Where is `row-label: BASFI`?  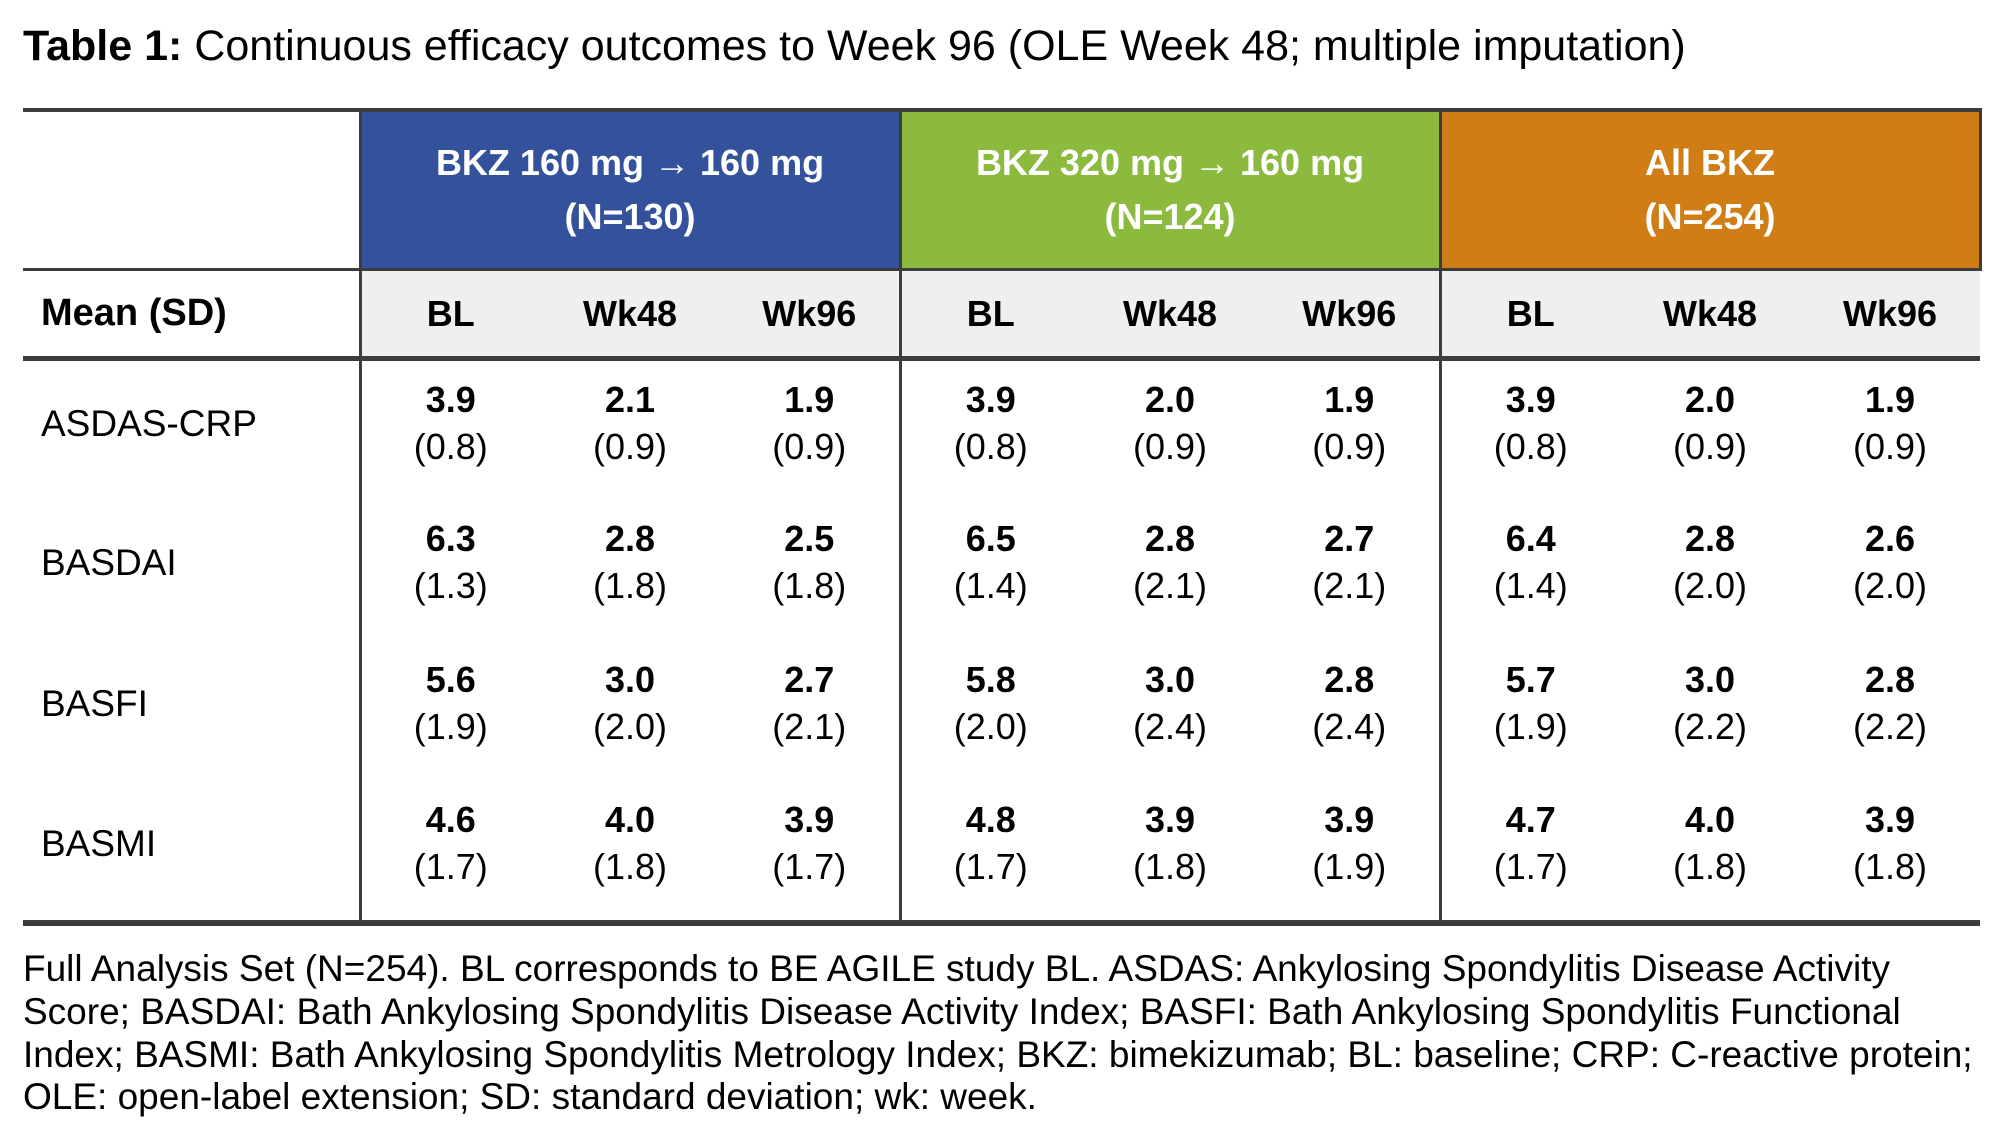
row-label: BASFI is located at coordinates (94, 704).